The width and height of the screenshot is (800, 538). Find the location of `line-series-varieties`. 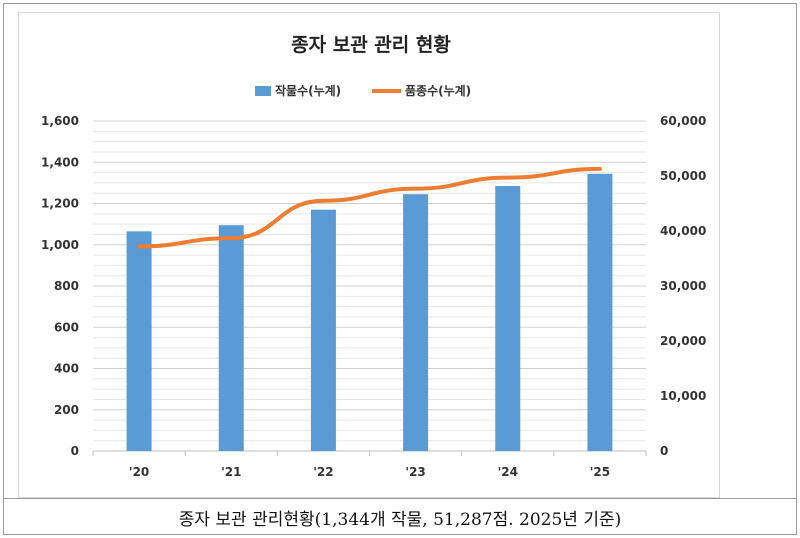

line-series-varieties is located at coordinates (369, 207).